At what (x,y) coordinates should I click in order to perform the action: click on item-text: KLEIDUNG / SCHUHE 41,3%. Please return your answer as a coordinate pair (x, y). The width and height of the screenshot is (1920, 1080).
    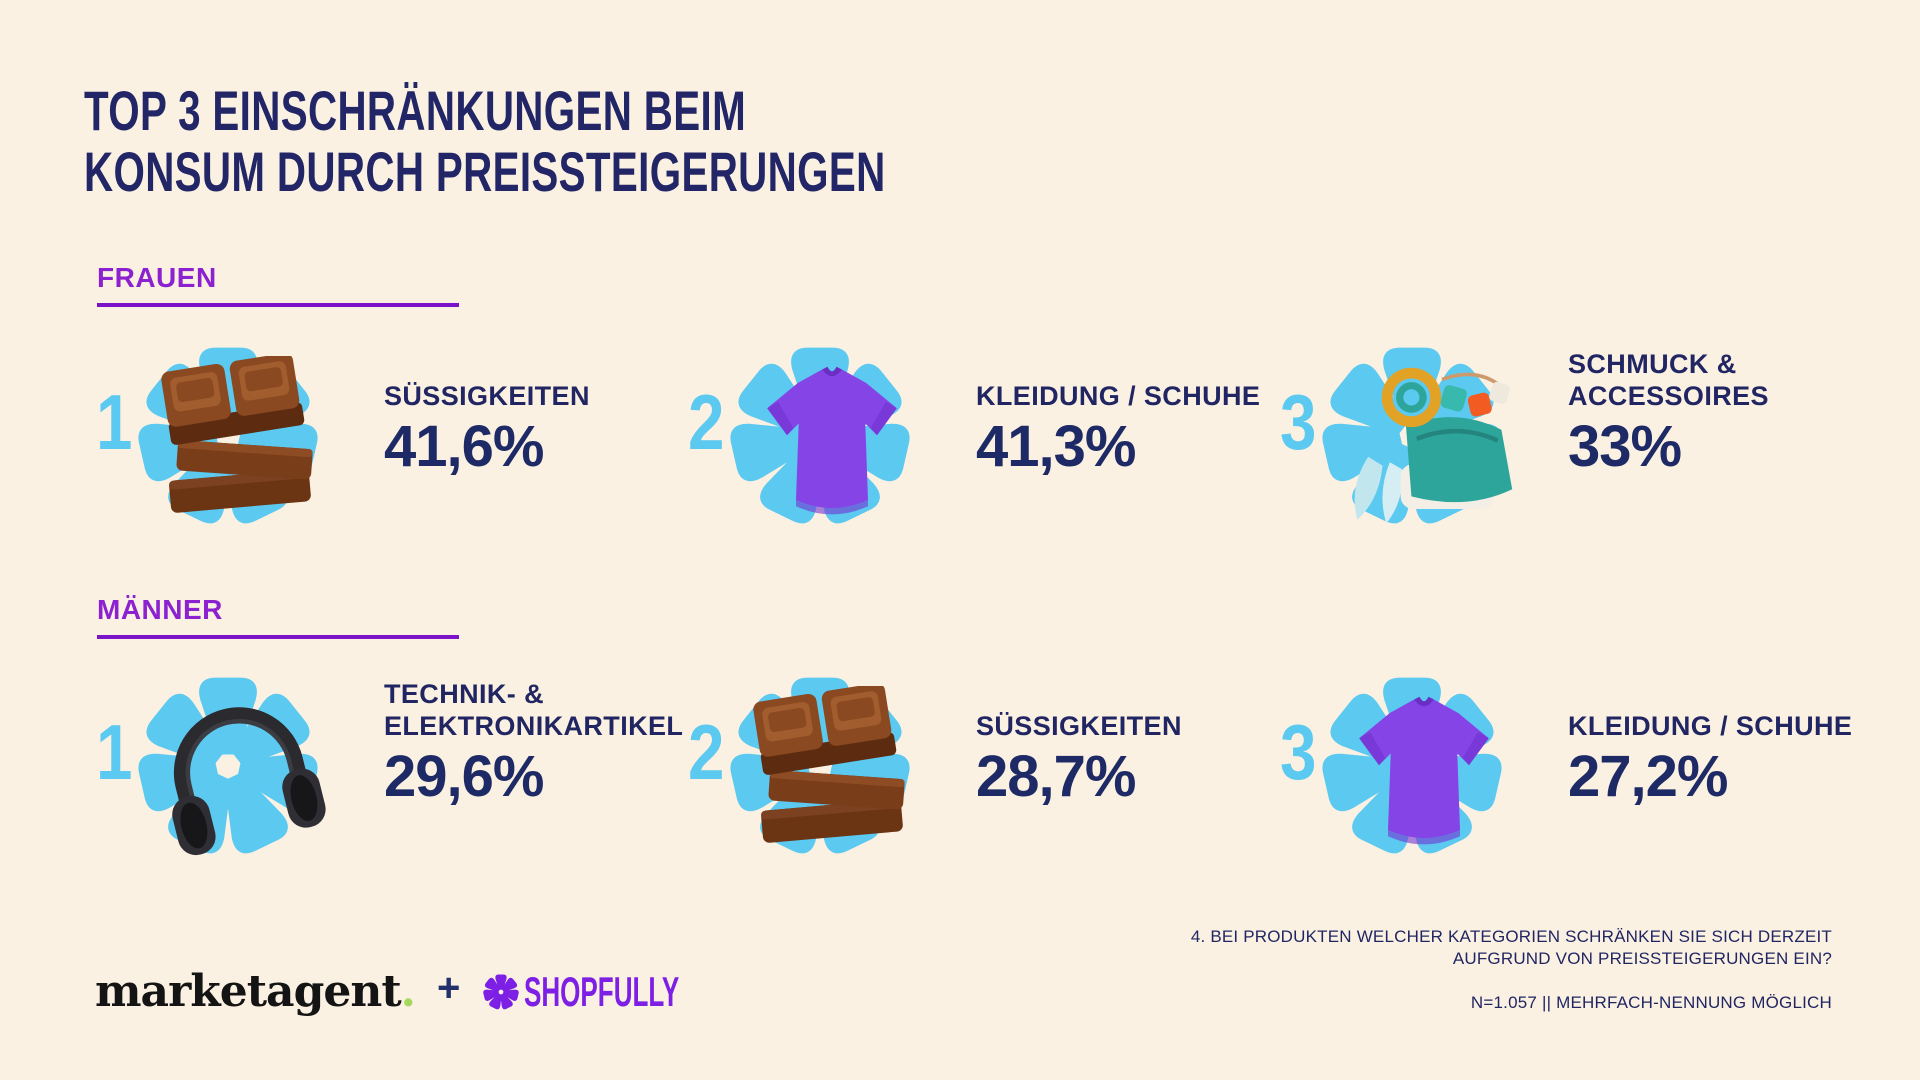
    Looking at the image, I should click on (1118, 429).